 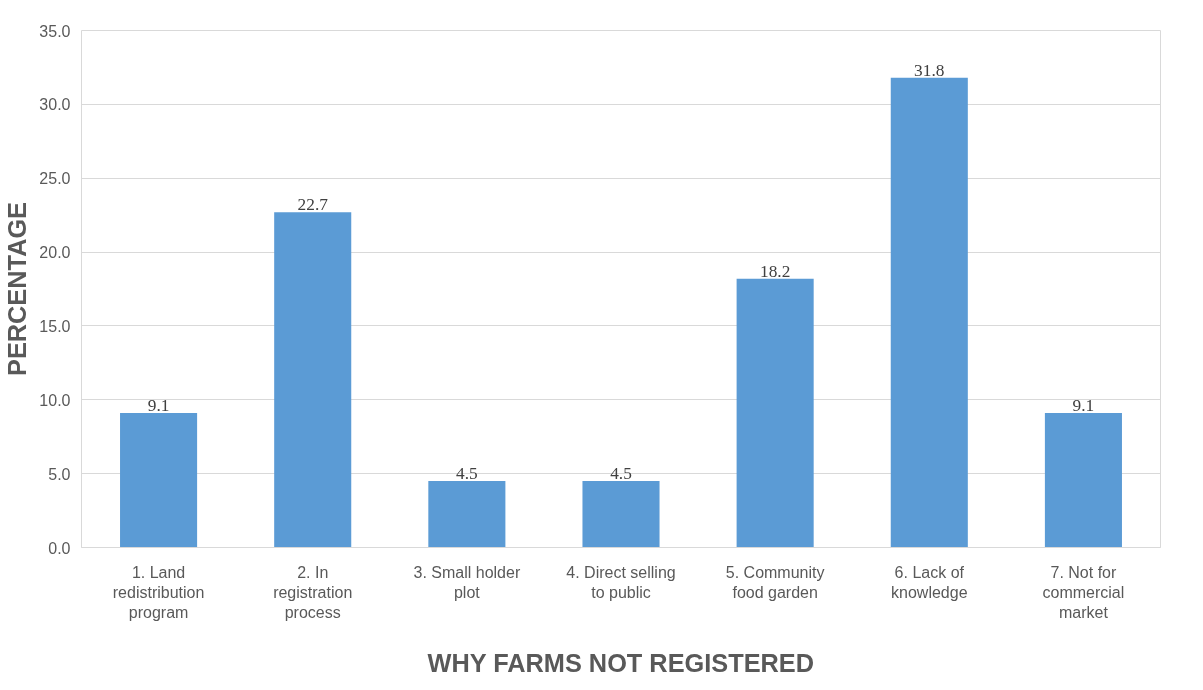 What do you see at coordinates (313, 205) in the screenshot?
I see `data-label: 22.7` at bounding box center [313, 205].